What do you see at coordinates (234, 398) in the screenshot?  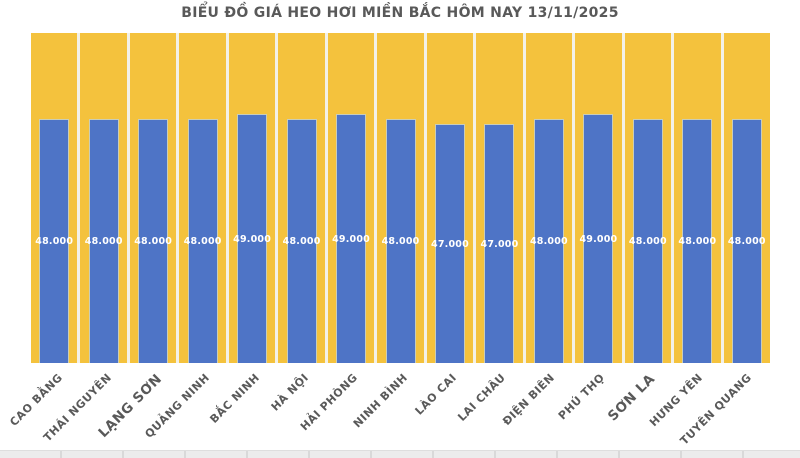 I see `x-axis-label: BẮC NINH` at bounding box center [234, 398].